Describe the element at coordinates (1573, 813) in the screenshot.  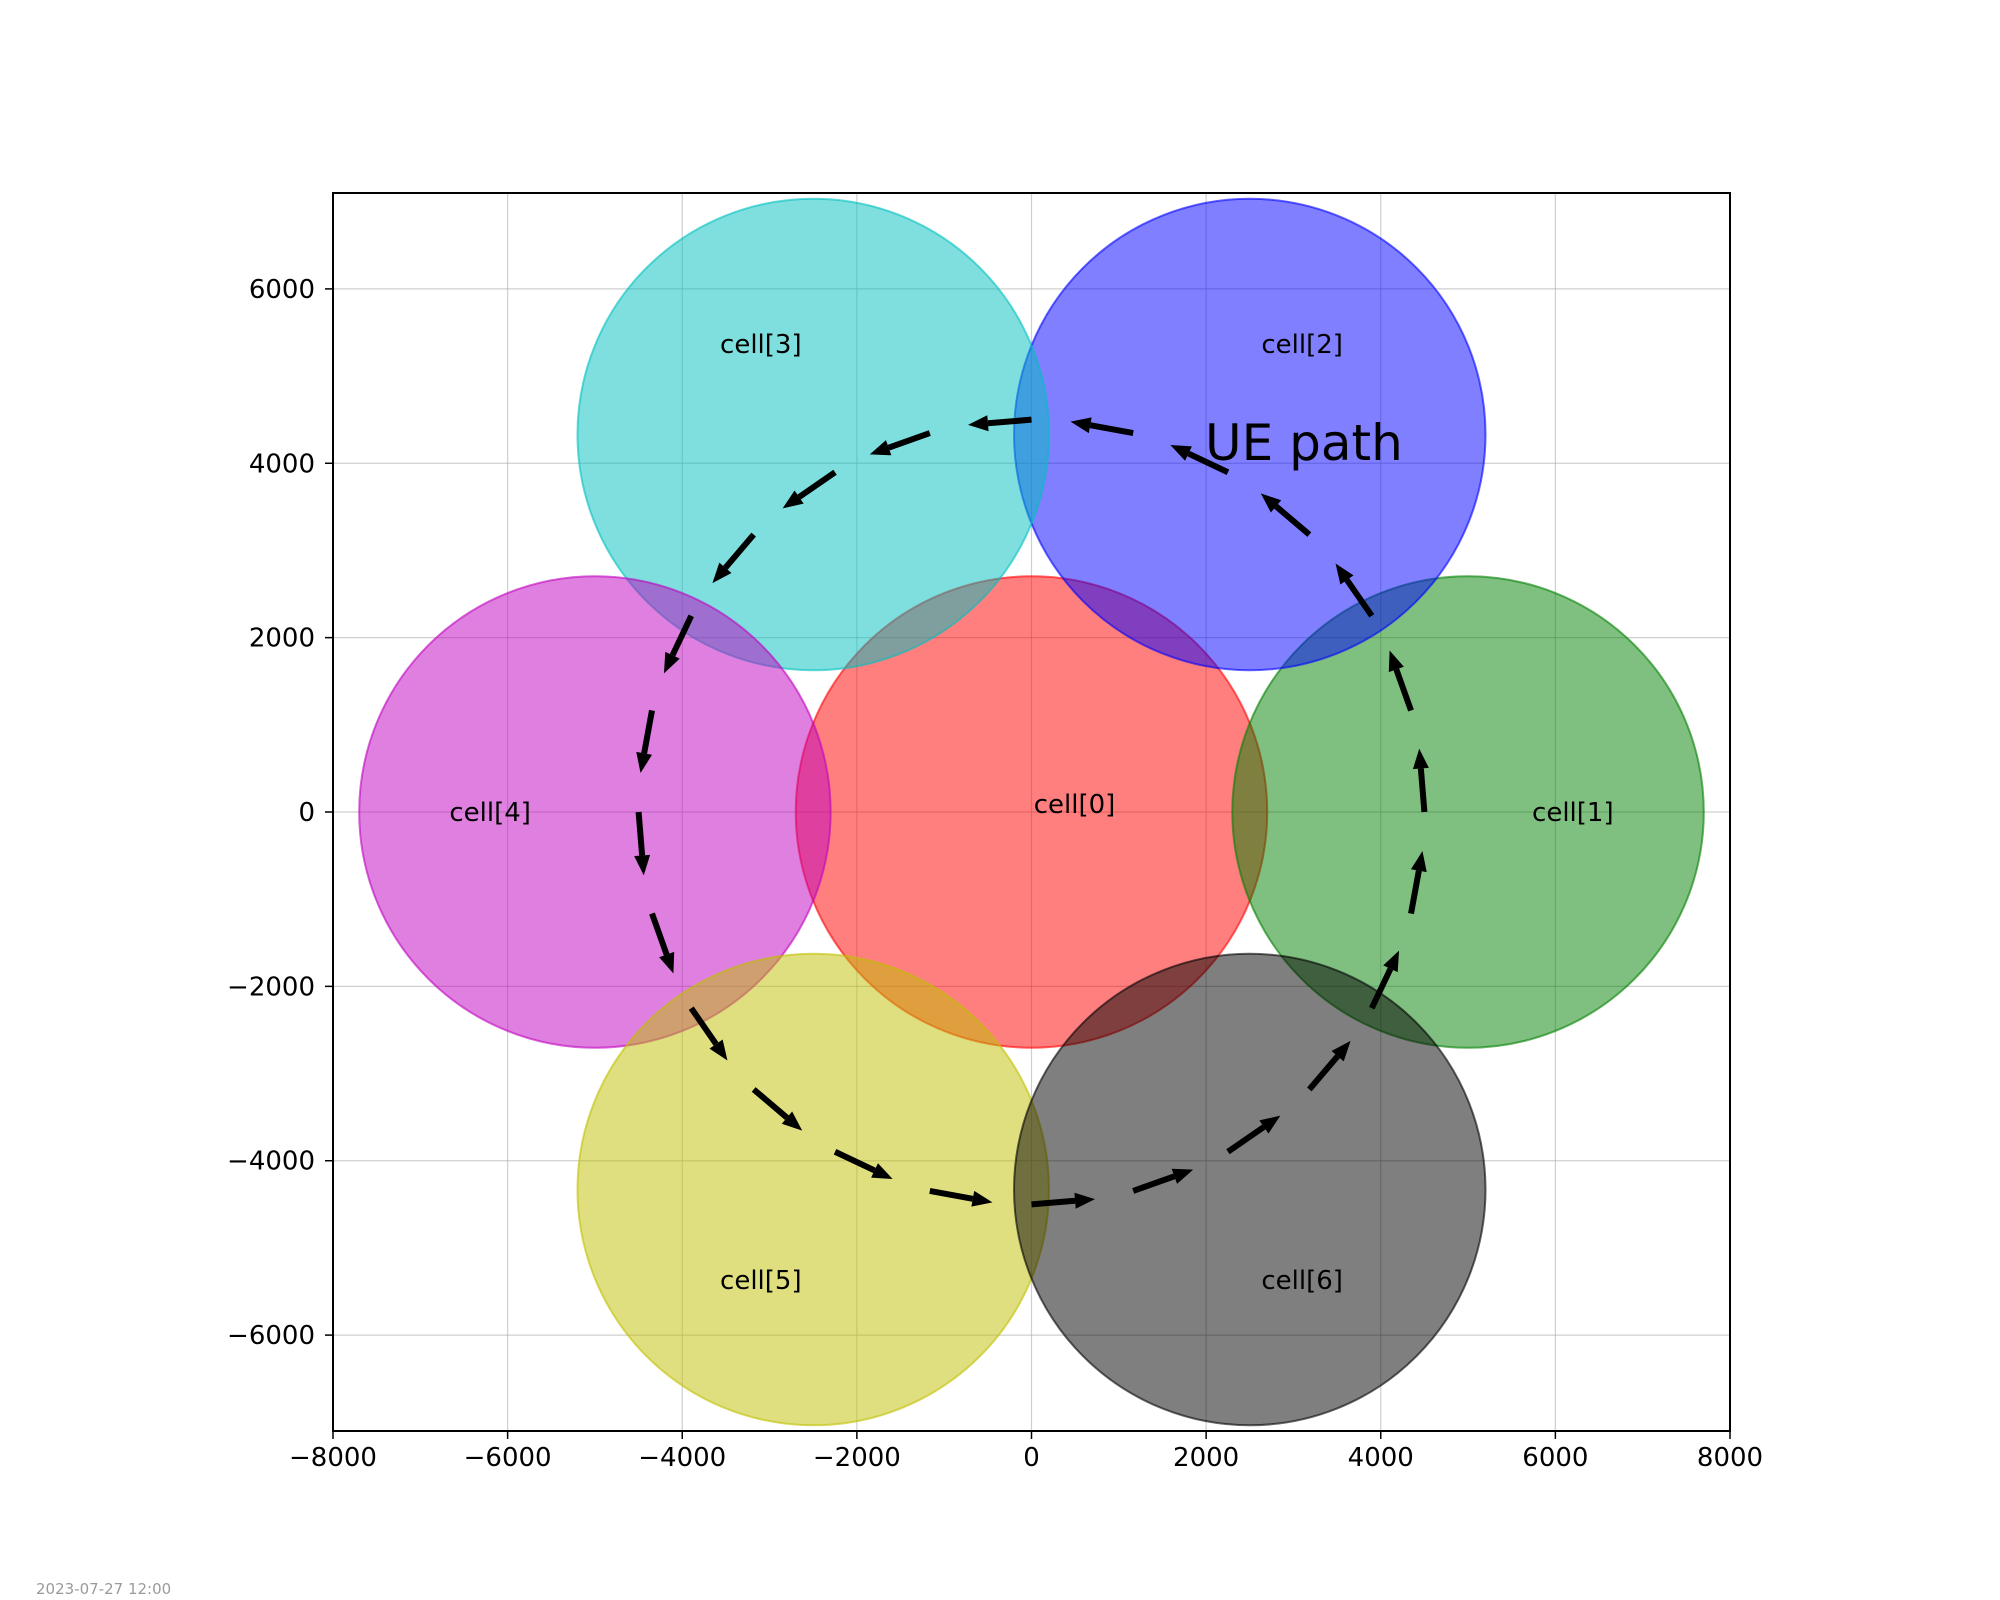
I see `cell-label: cell[1]` at that location.